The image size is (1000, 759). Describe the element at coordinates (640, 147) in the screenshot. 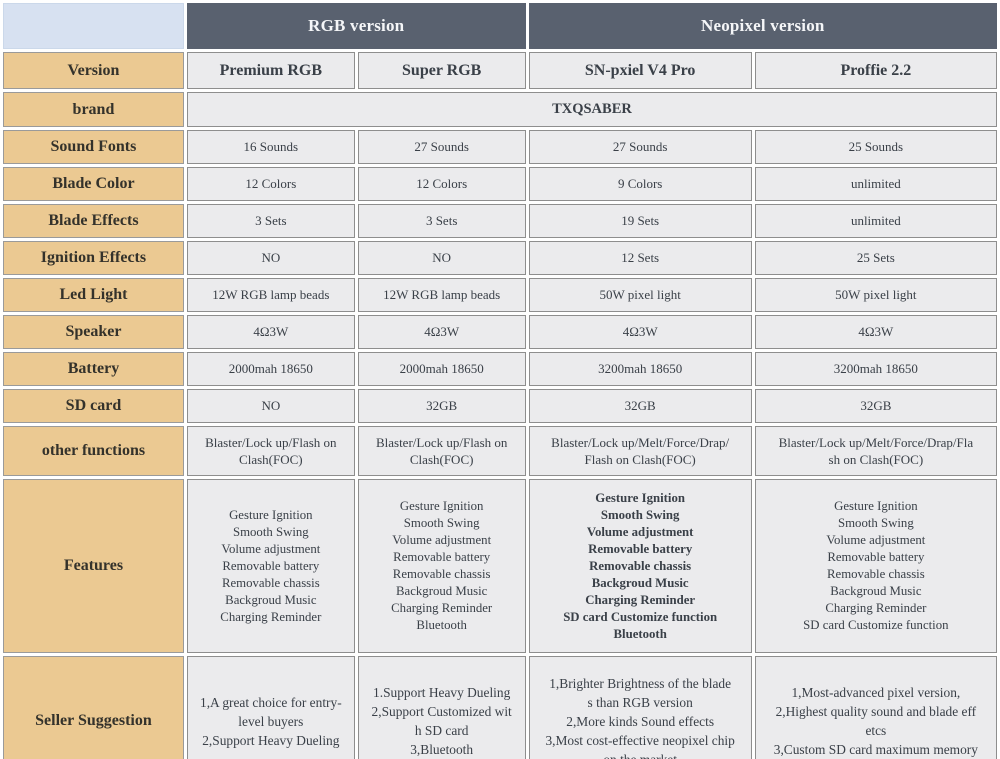

I see `cell-sound-fonts-v4pro: 27 Sounds` at that location.